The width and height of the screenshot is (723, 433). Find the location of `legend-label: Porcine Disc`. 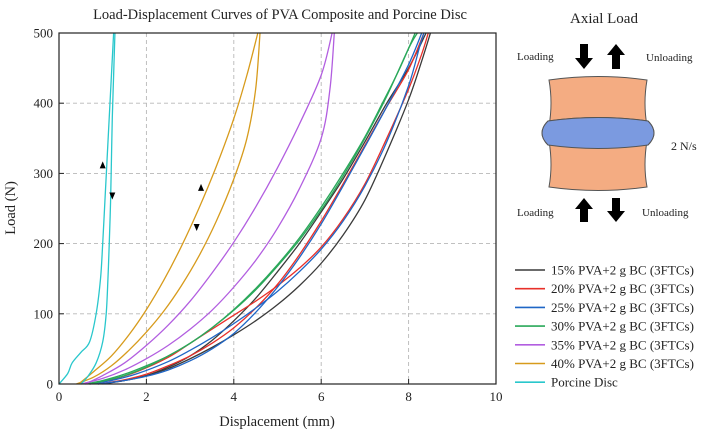

legend-label: Porcine Disc is located at coordinates (584, 382).